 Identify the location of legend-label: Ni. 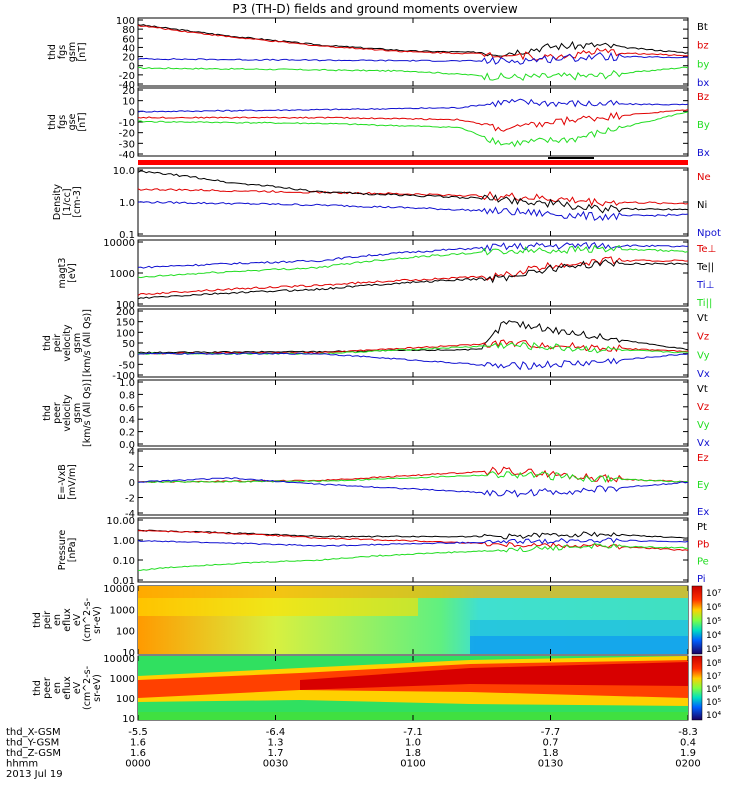
(702, 205).